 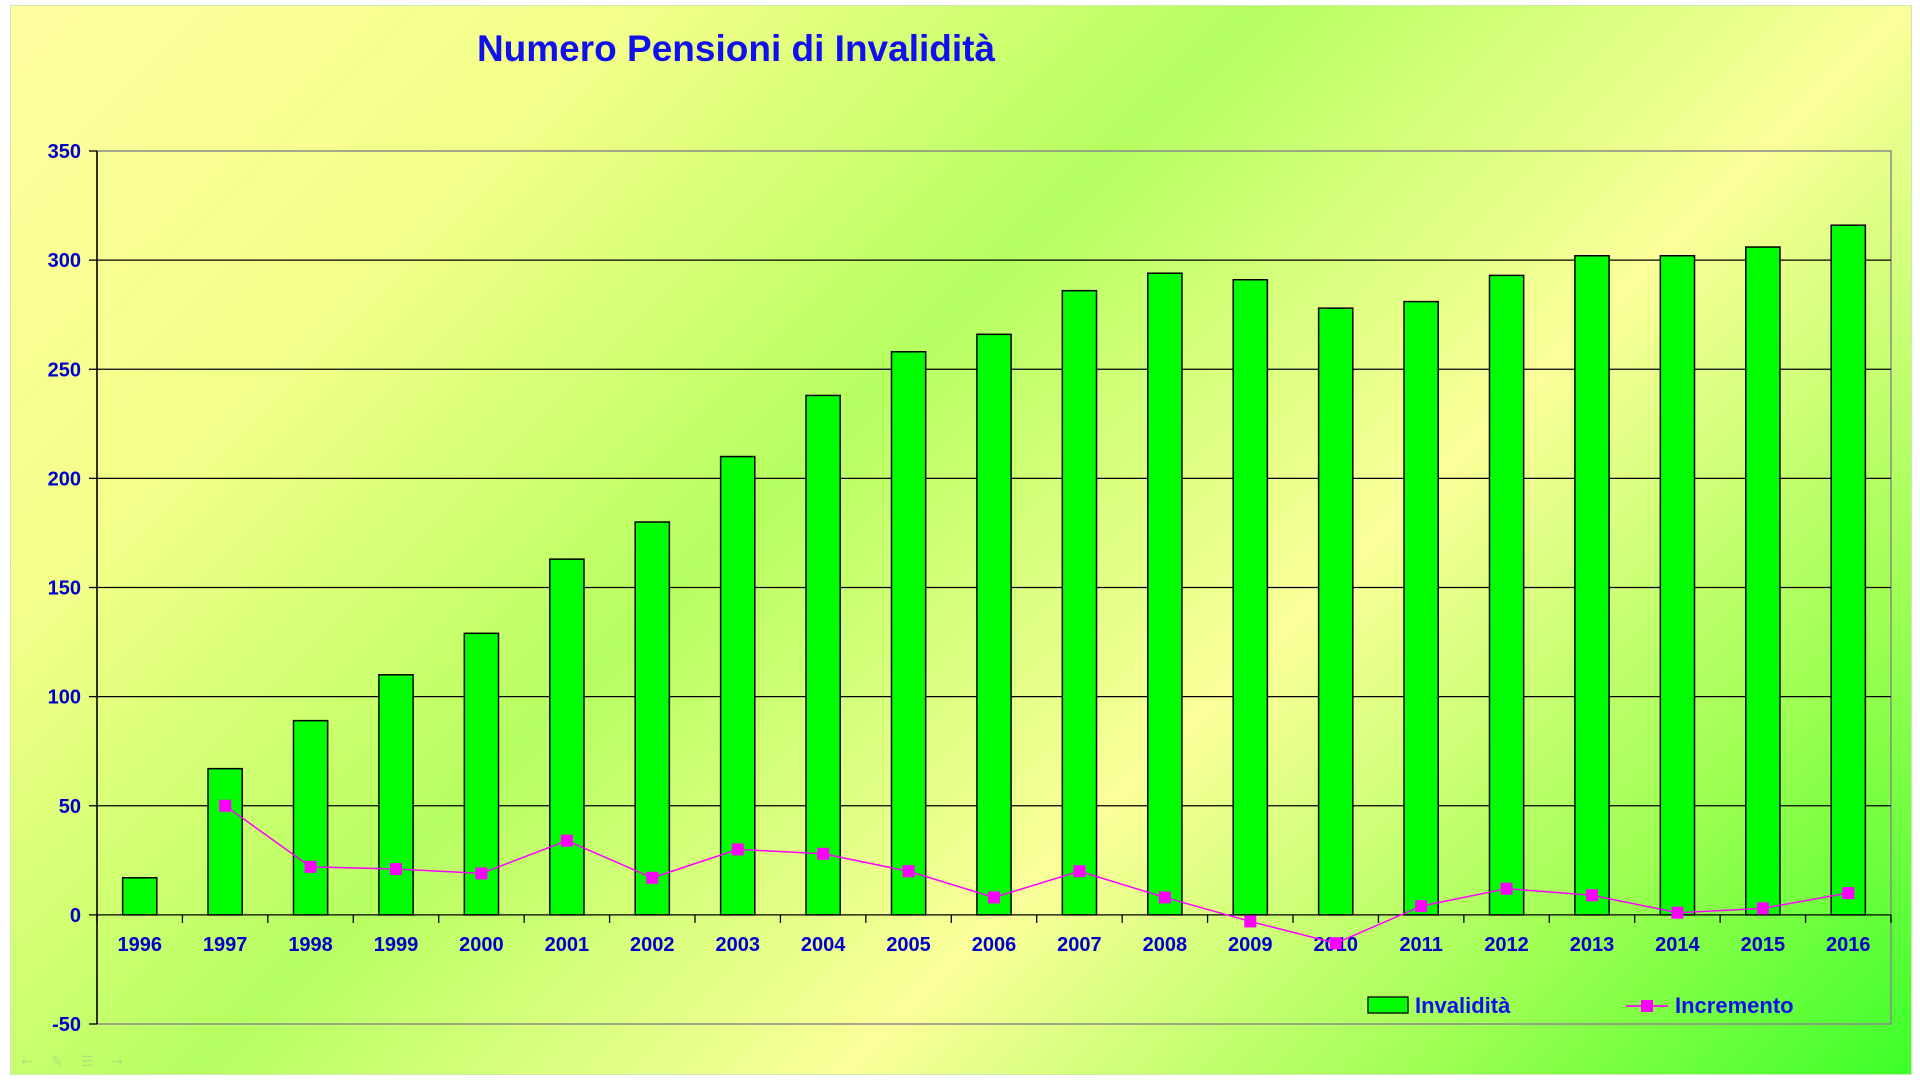 I want to click on point-2004, so click(x=823, y=853).